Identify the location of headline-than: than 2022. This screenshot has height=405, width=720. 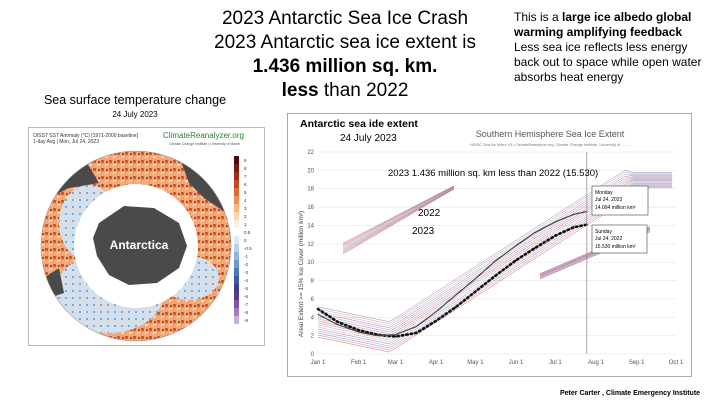
(363, 90).